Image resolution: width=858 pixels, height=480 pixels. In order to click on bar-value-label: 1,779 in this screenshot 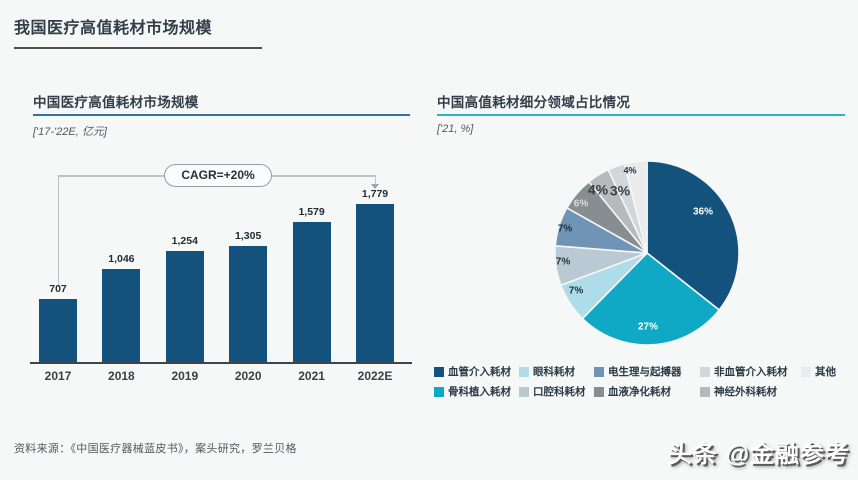, I will do `click(375, 194)`.